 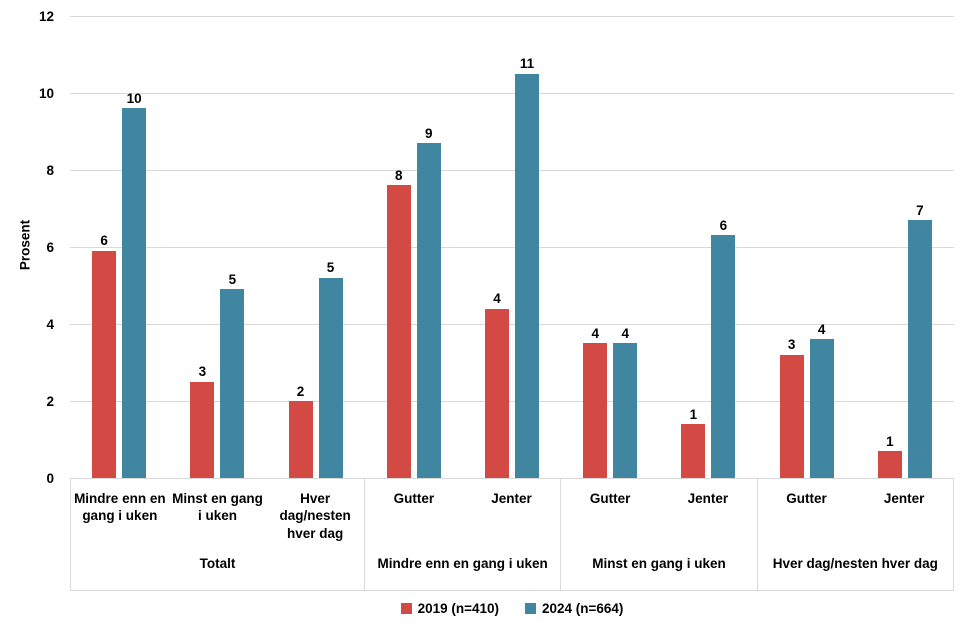 I want to click on bar-and-label: 11, so click(x=527, y=247).